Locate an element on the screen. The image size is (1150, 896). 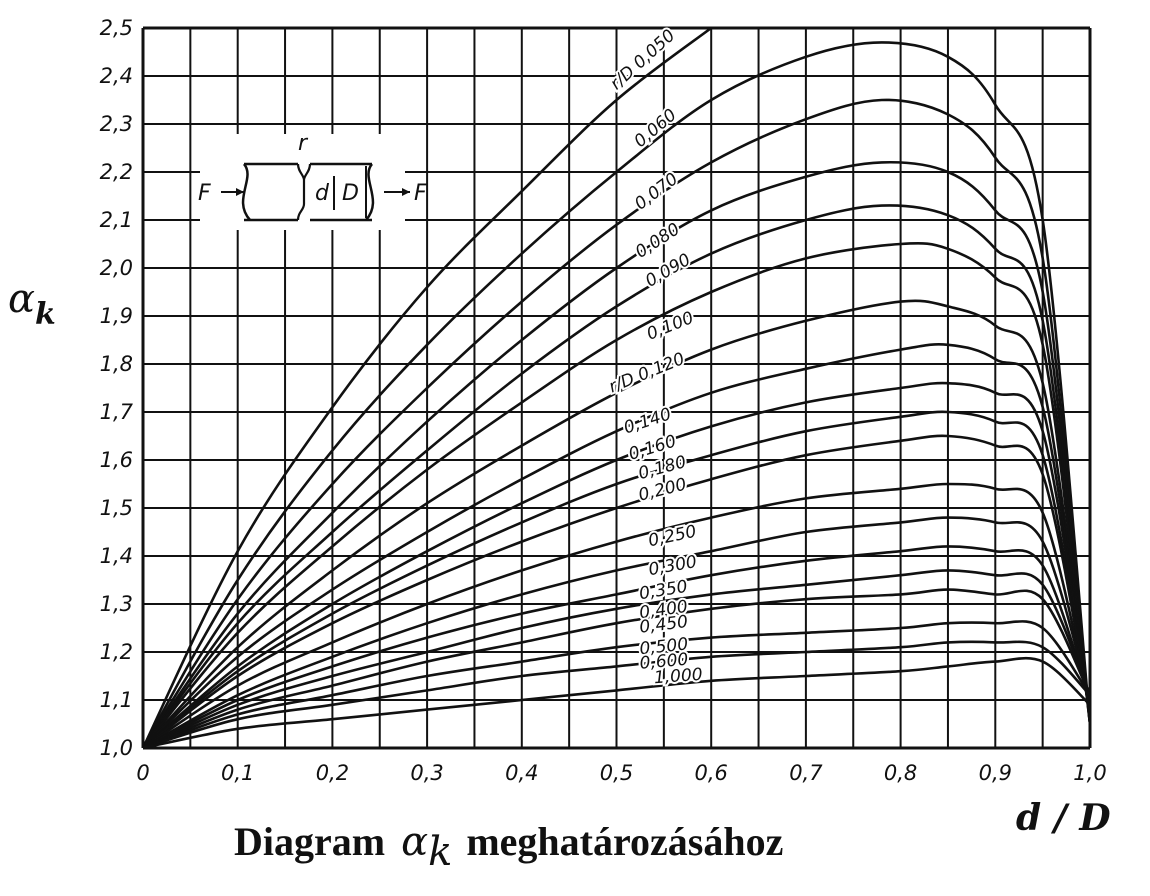
x-tick-label: 0,6 is located at coordinates (710, 773).